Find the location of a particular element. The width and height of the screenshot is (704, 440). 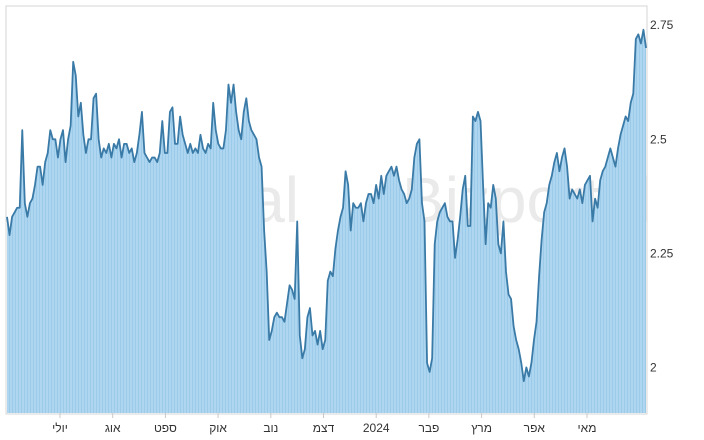

x-tick-label: דצמ is located at coordinates (324, 428).